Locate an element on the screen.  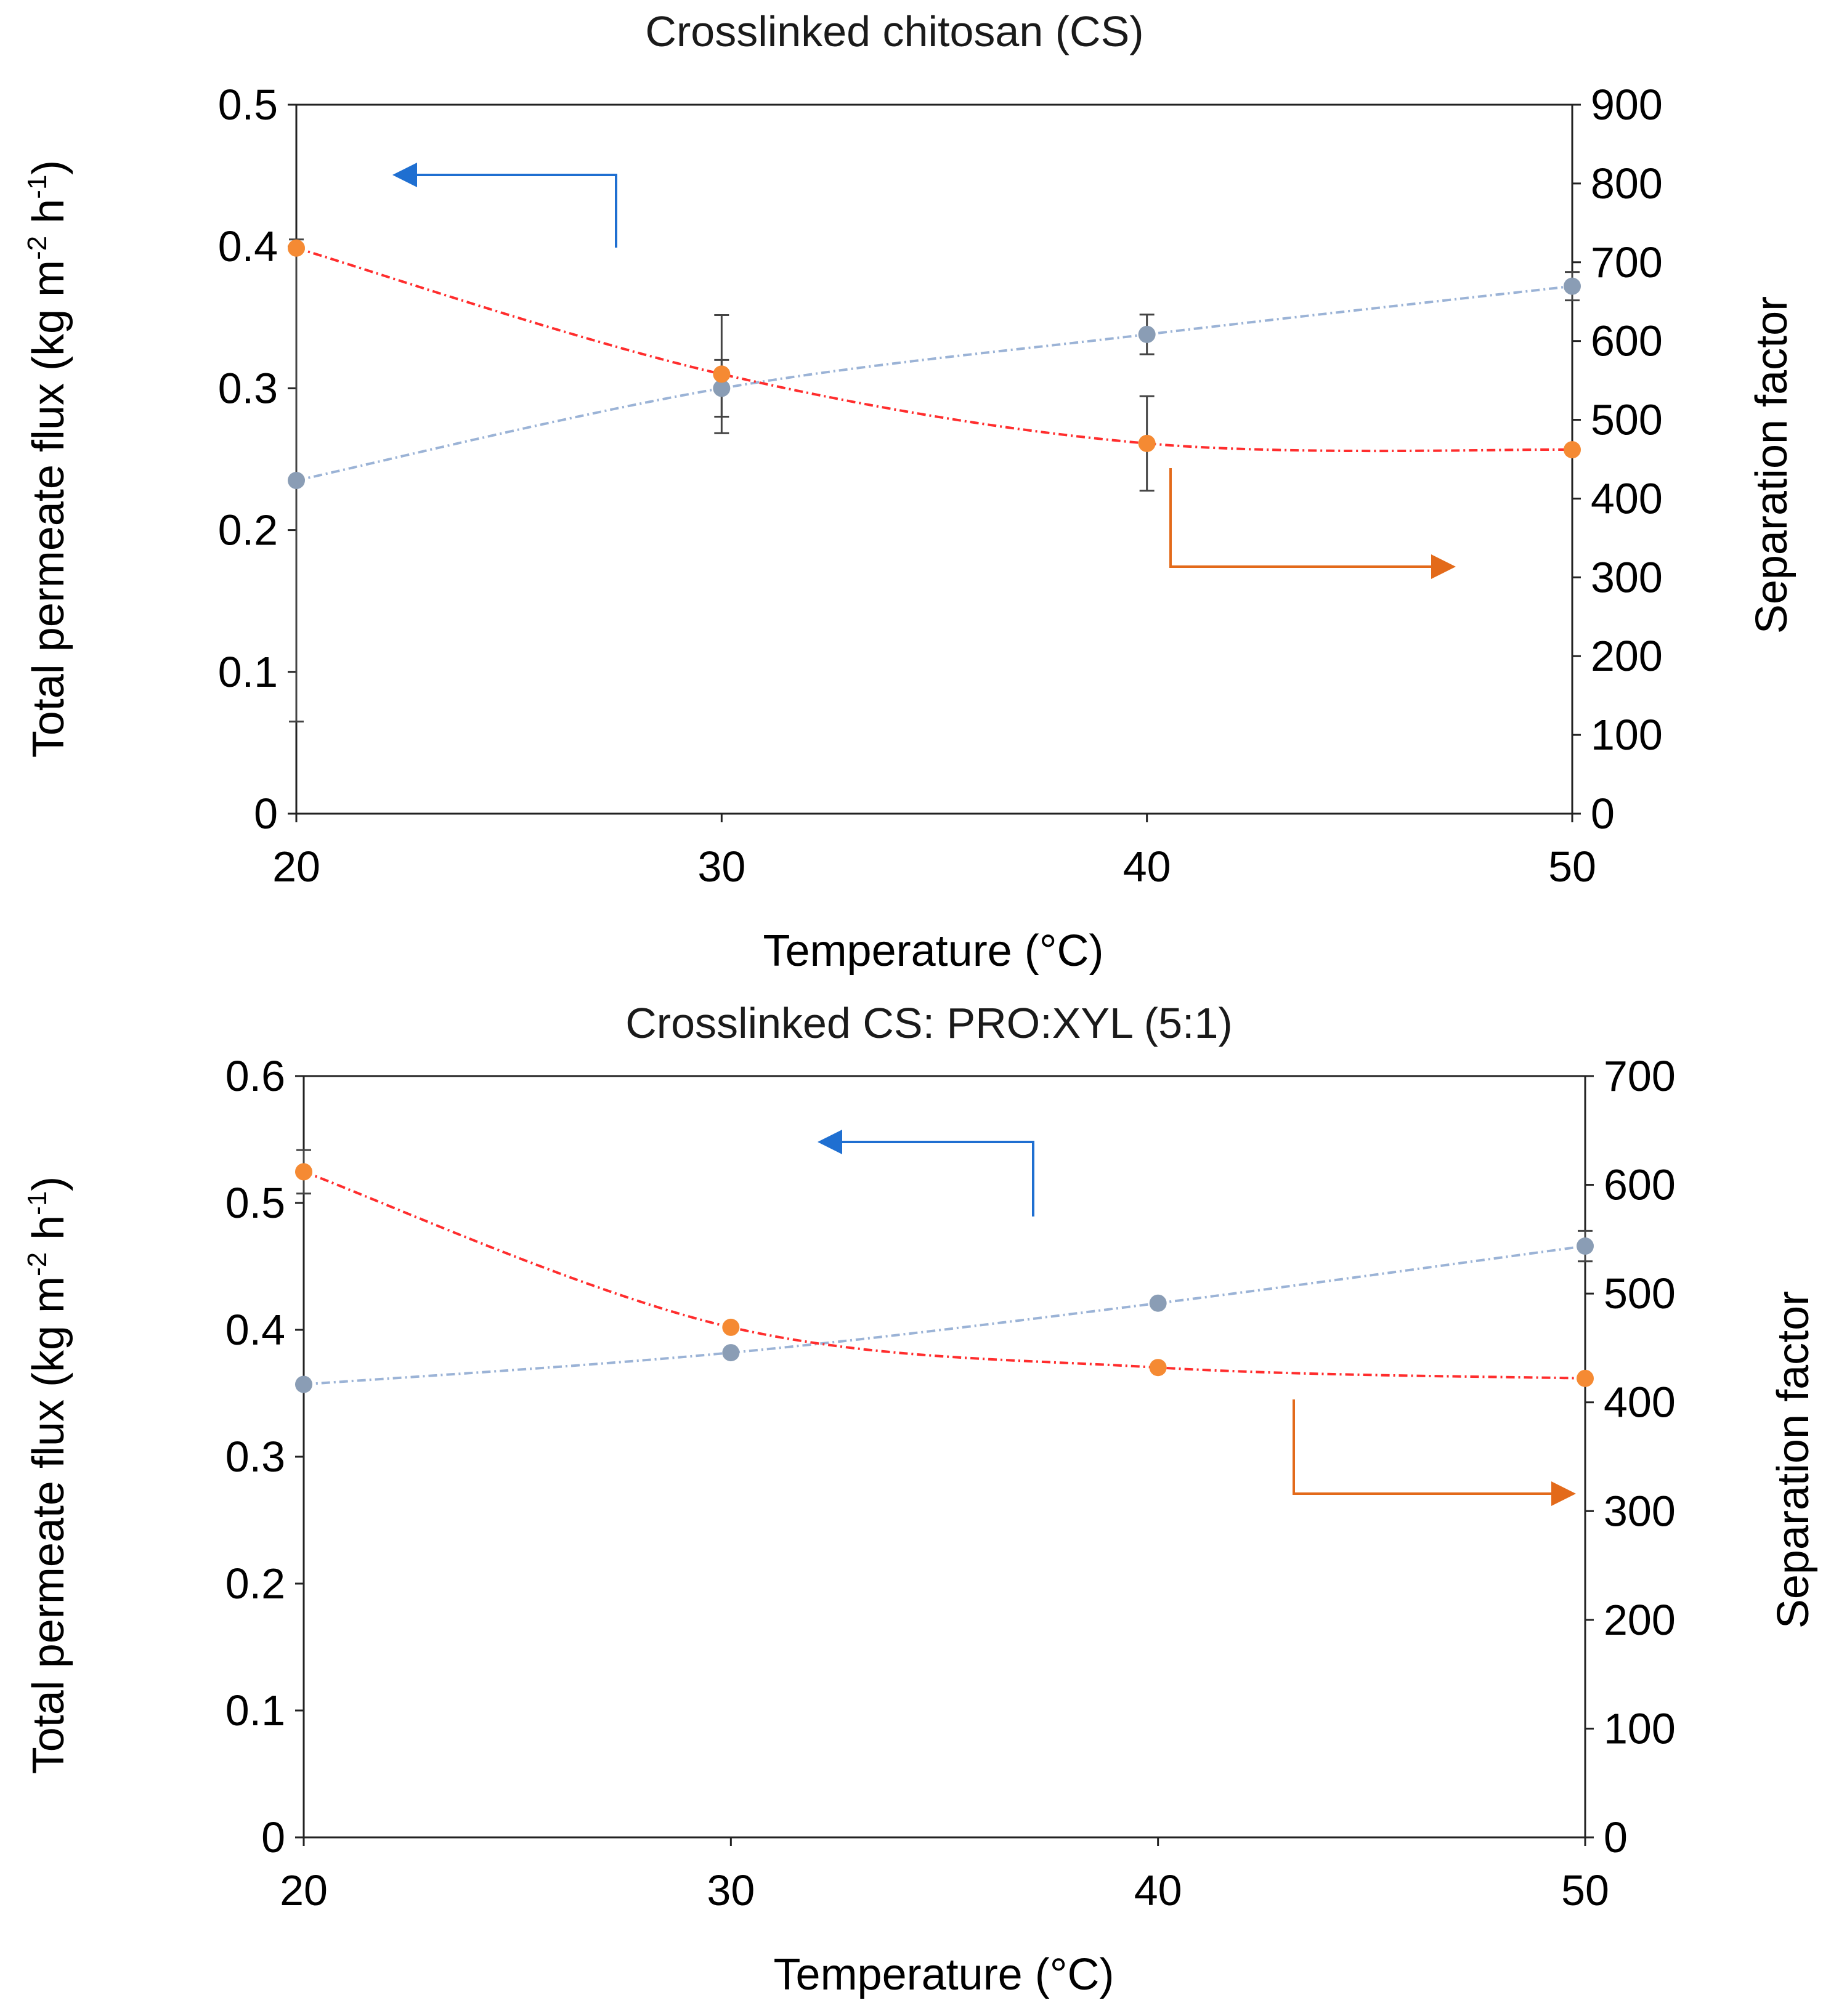
right-axis-ticks: 0 100 200 300 400 500 600 700 800 900 is located at coordinates (1617, 459).